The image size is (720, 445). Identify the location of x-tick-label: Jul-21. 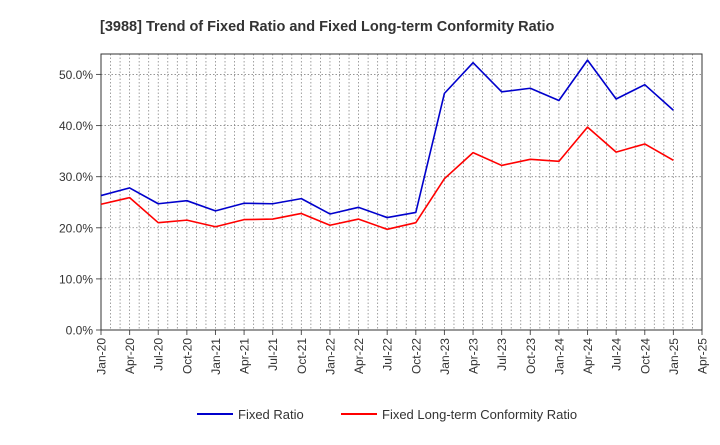
(273, 354).